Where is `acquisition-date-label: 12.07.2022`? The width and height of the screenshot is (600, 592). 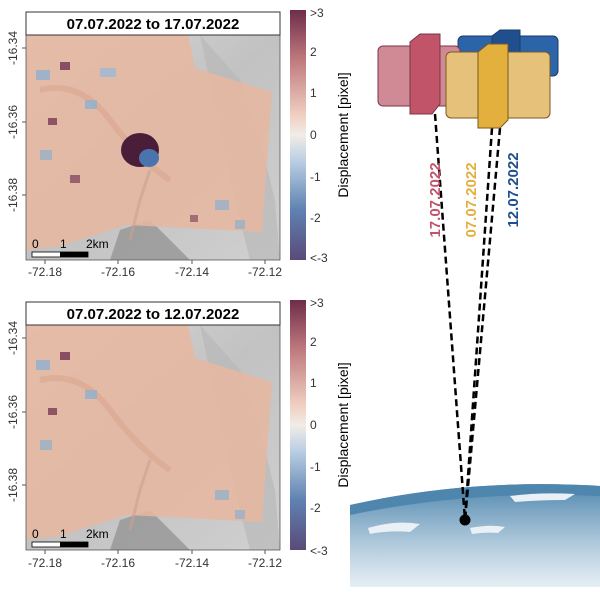
acquisition-date-label: 12.07.2022 is located at coordinates (513, 189).